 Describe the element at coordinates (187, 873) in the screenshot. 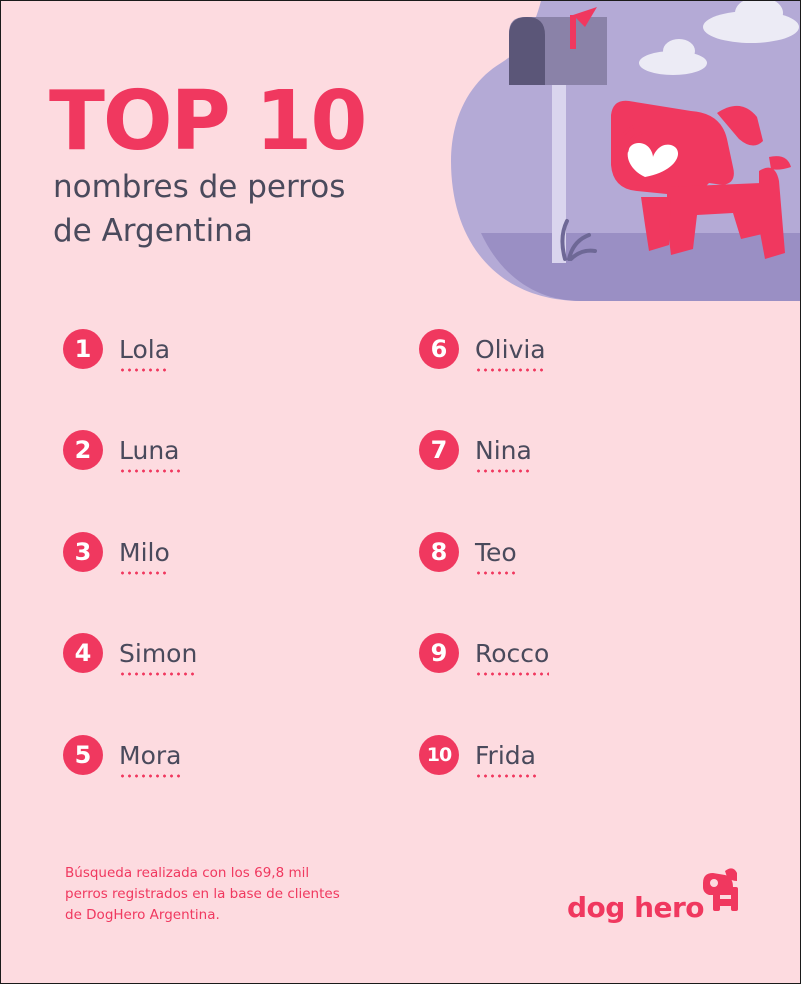

I see `footnote-line-1: Búsqueda realizada con los 69,8 mil` at that location.